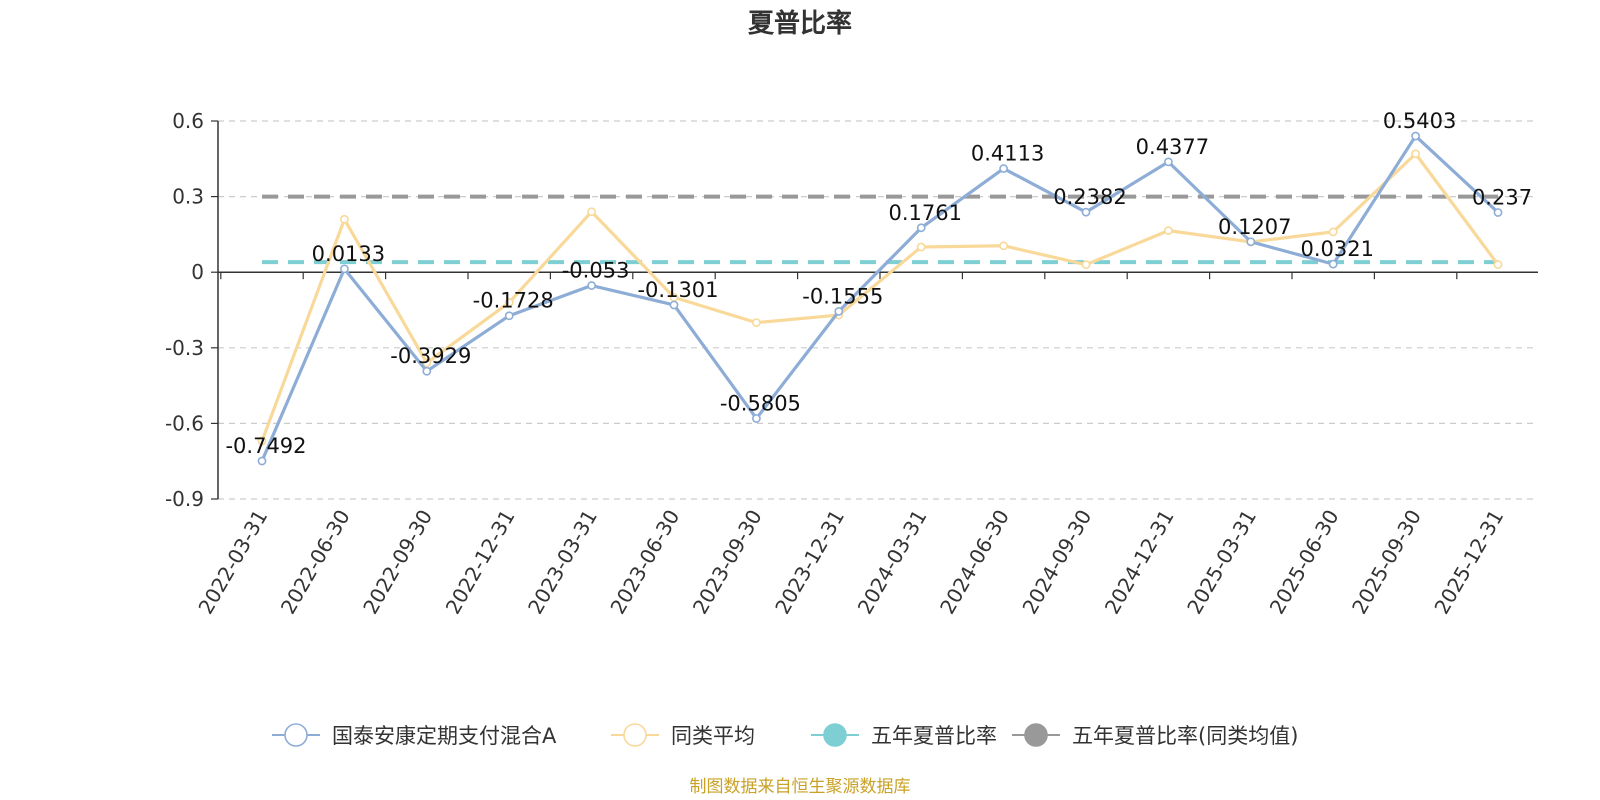 Image resolution: width=1600 pixels, height=800 pixels. What do you see at coordinates (1468, 562) in the screenshot?
I see `x-tick-label: 2025-12-31` at bounding box center [1468, 562].